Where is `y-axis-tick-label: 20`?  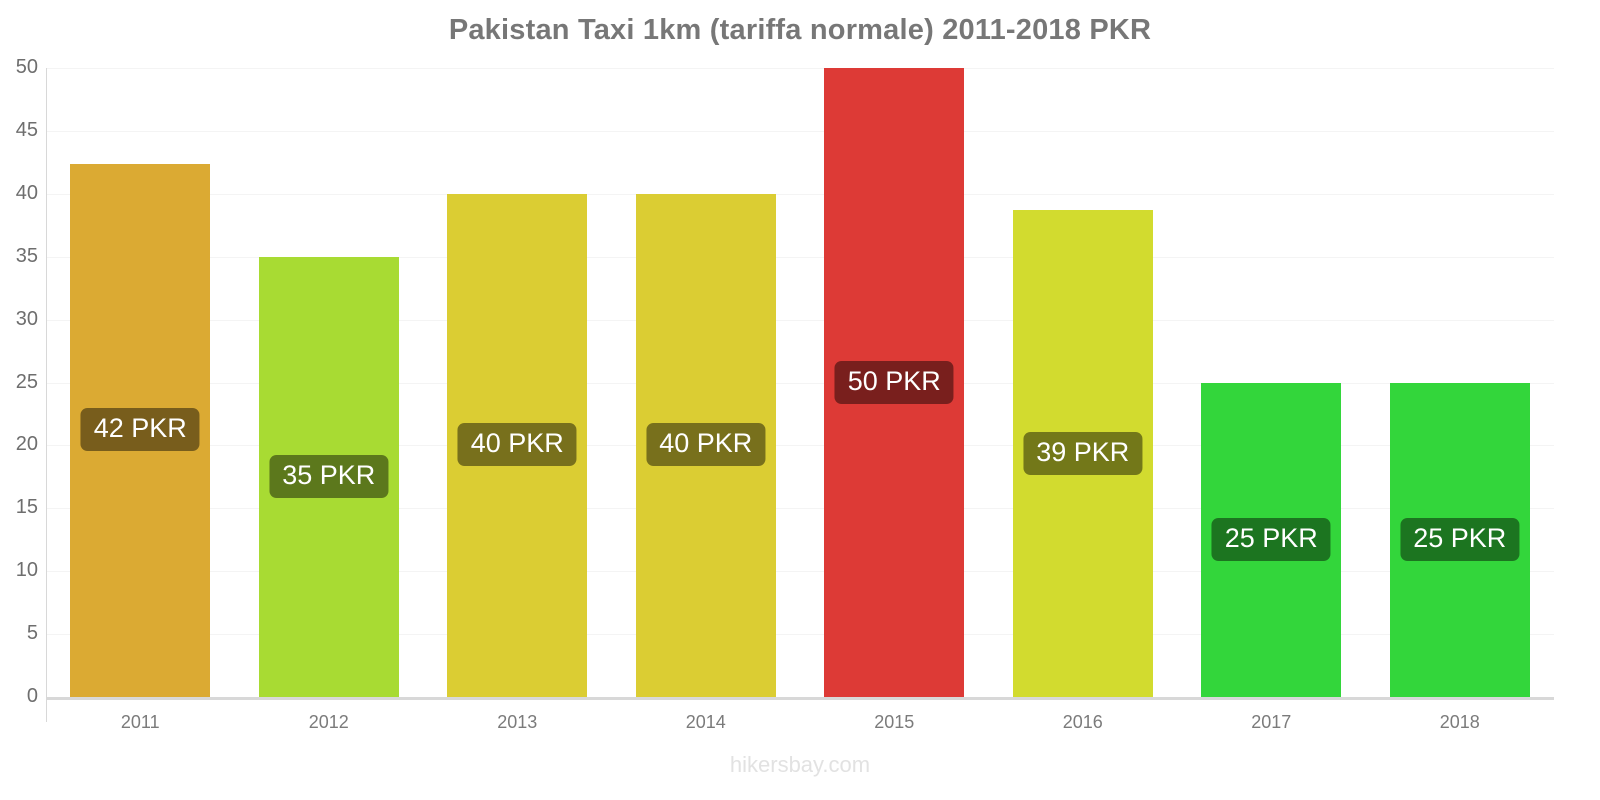 y-axis-tick-label: 20 is located at coordinates (26, 444).